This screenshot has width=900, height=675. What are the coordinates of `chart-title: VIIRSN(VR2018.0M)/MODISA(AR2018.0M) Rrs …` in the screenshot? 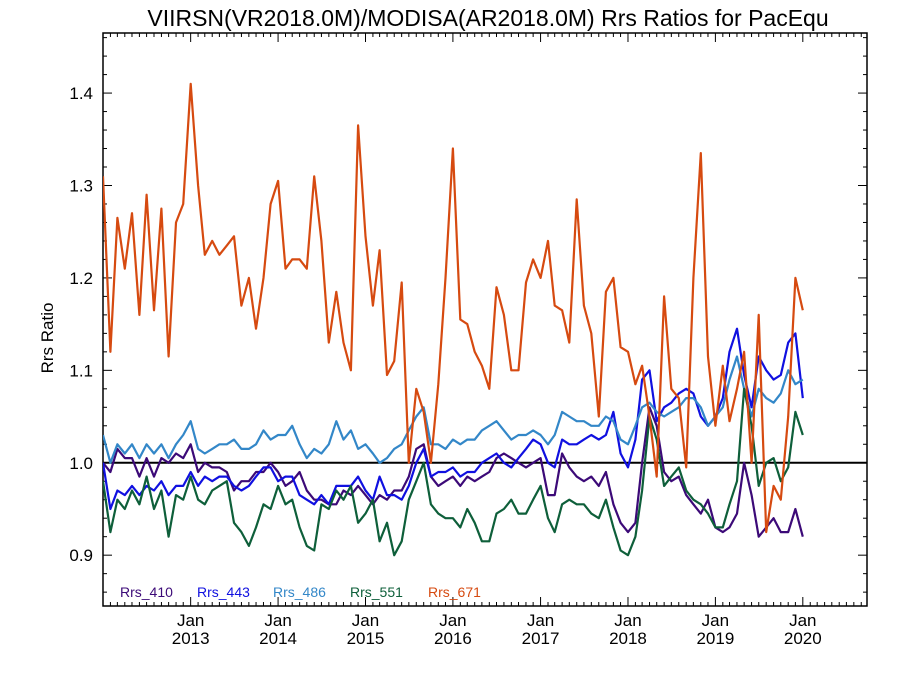 It's located at (487, 18).